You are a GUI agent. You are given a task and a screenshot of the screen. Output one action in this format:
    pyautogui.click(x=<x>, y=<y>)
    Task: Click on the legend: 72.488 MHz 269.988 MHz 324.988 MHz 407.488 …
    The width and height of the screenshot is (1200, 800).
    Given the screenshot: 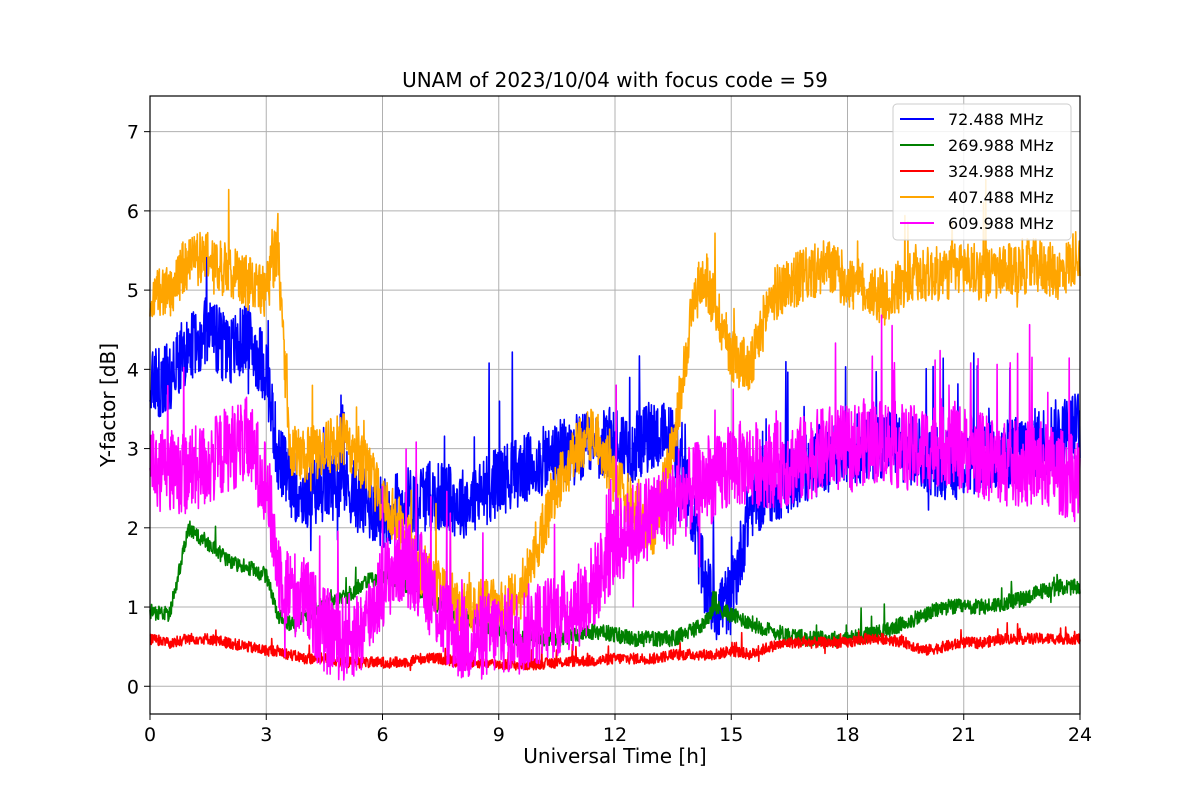 What is the action you would take?
    pyautogui.click(x=982, y=172)
    